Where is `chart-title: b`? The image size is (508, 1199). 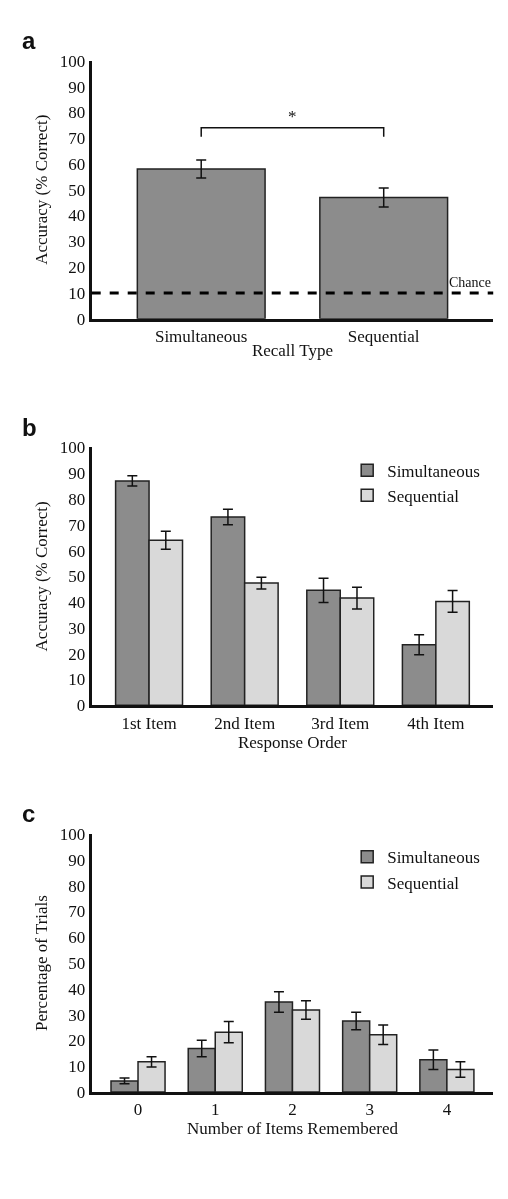
chart-title: b is located at coordinates (29, 427).